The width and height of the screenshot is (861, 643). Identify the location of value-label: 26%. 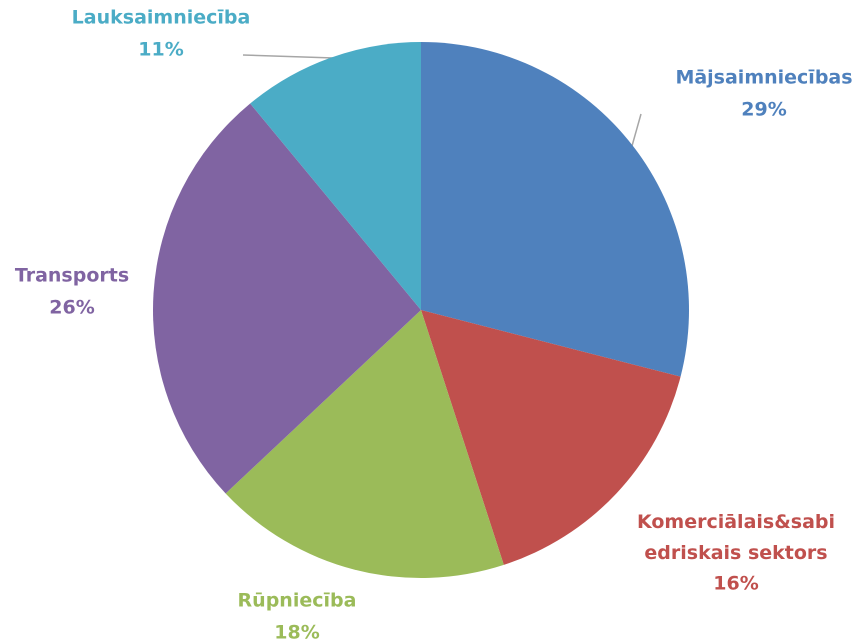
(71, 308).